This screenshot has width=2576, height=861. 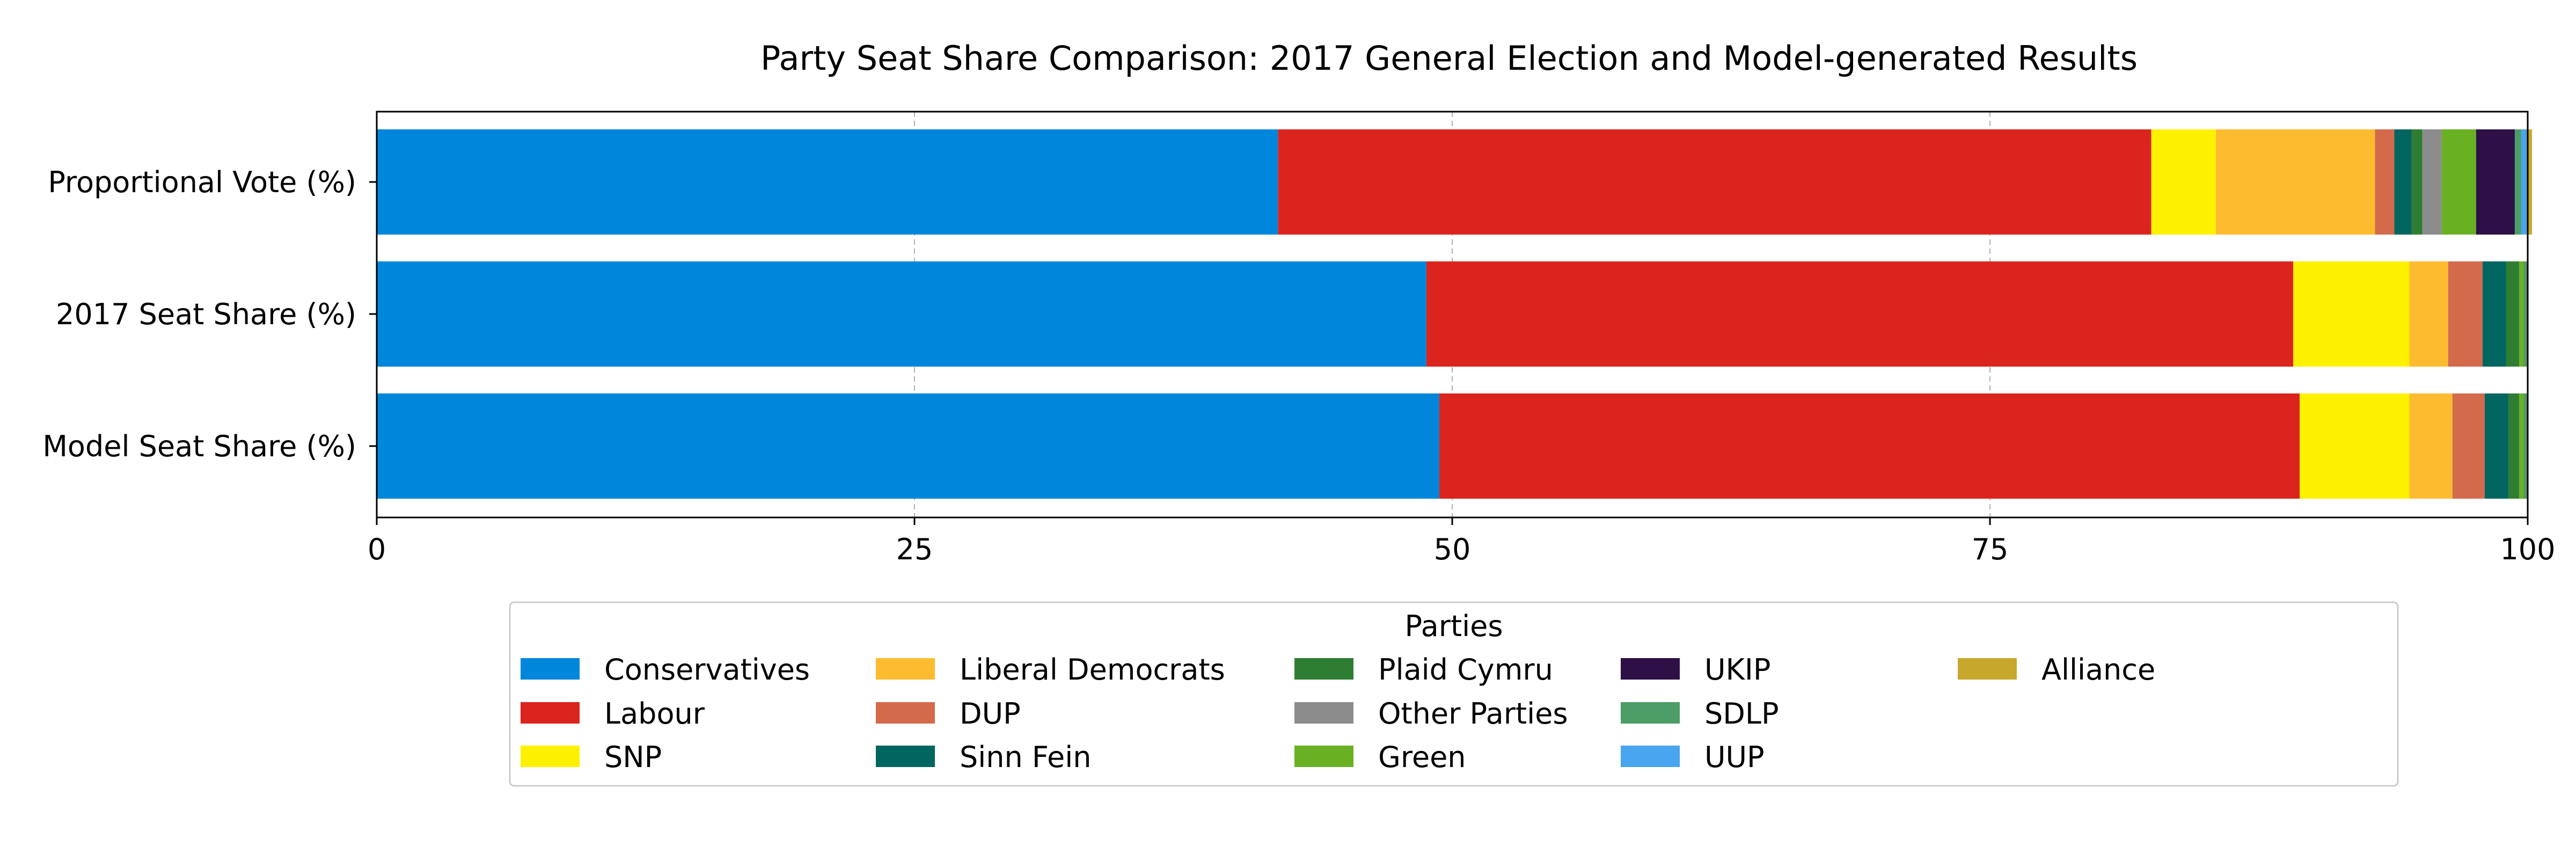 What do you see at coordinates (990, 714) in the screenshot?
I see `legend-label: DUP` at bounding box center [990, 714].